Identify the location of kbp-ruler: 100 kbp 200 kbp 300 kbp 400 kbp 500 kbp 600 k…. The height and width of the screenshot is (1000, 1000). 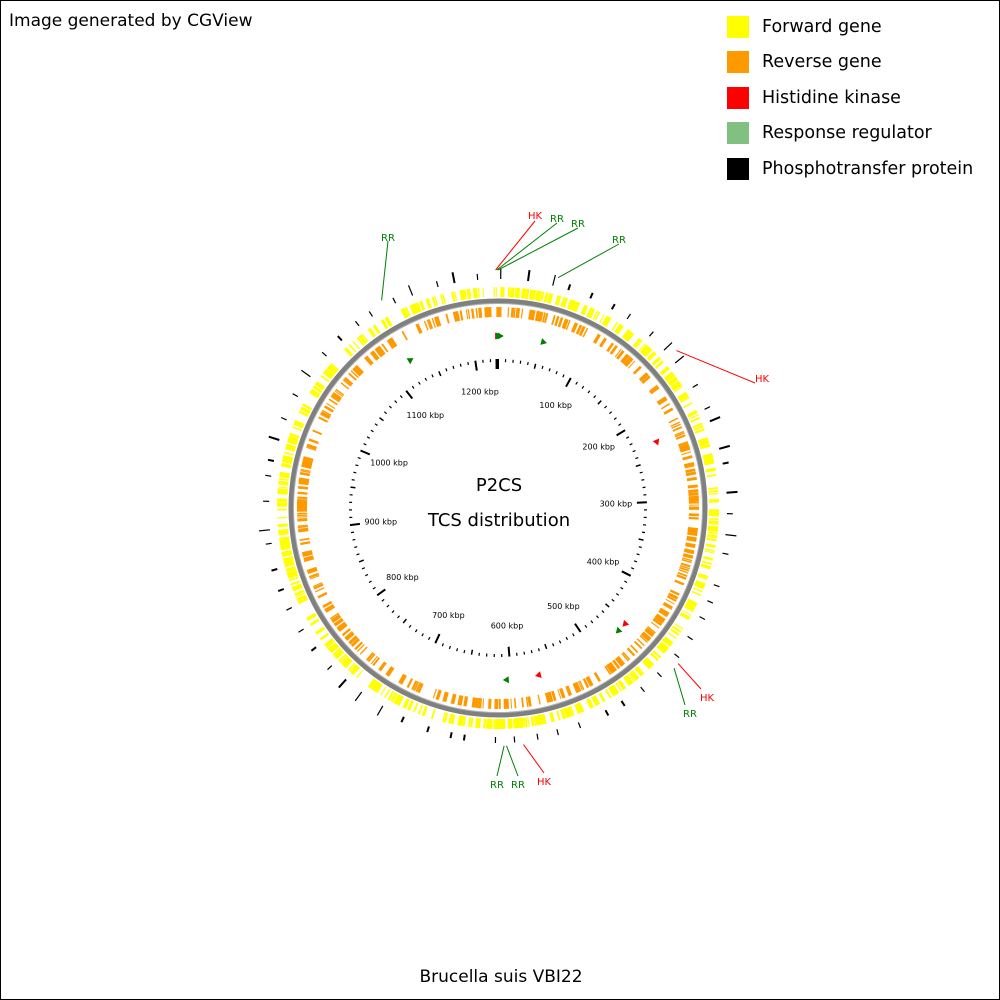
(498, 508).